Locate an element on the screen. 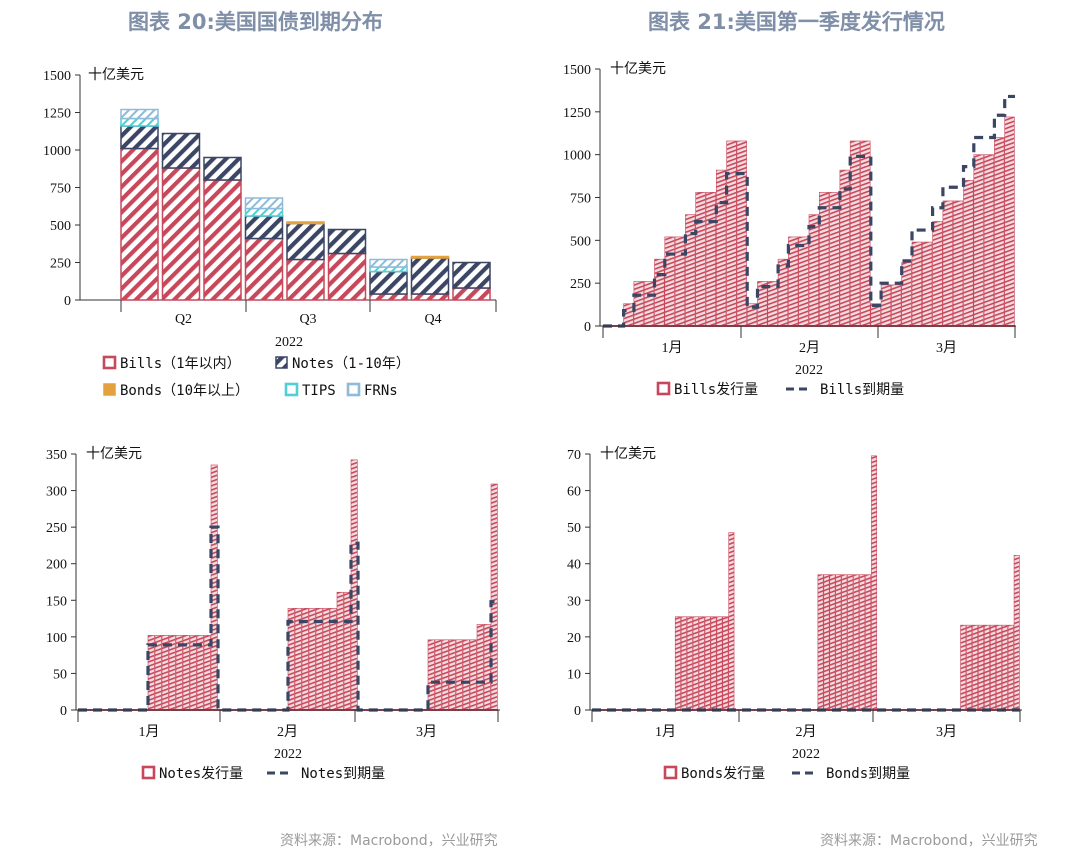 The height and width of the screenshot is (863, 1080). y-tick-label: 10 is located at coordinates (574, 674).